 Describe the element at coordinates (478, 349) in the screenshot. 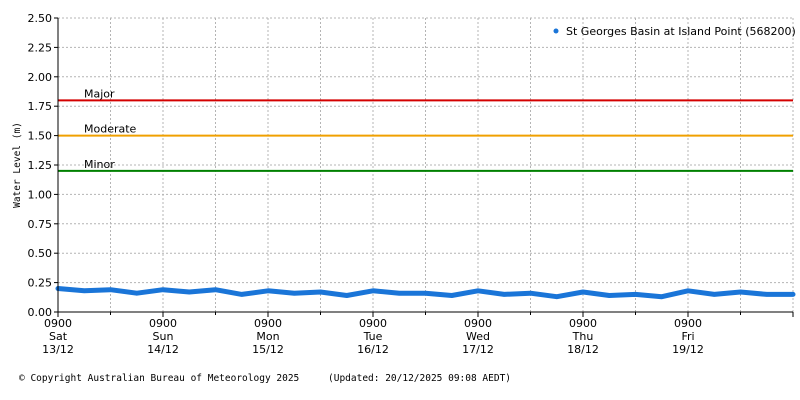

I see `x-tick-date: 17/12` at that location.